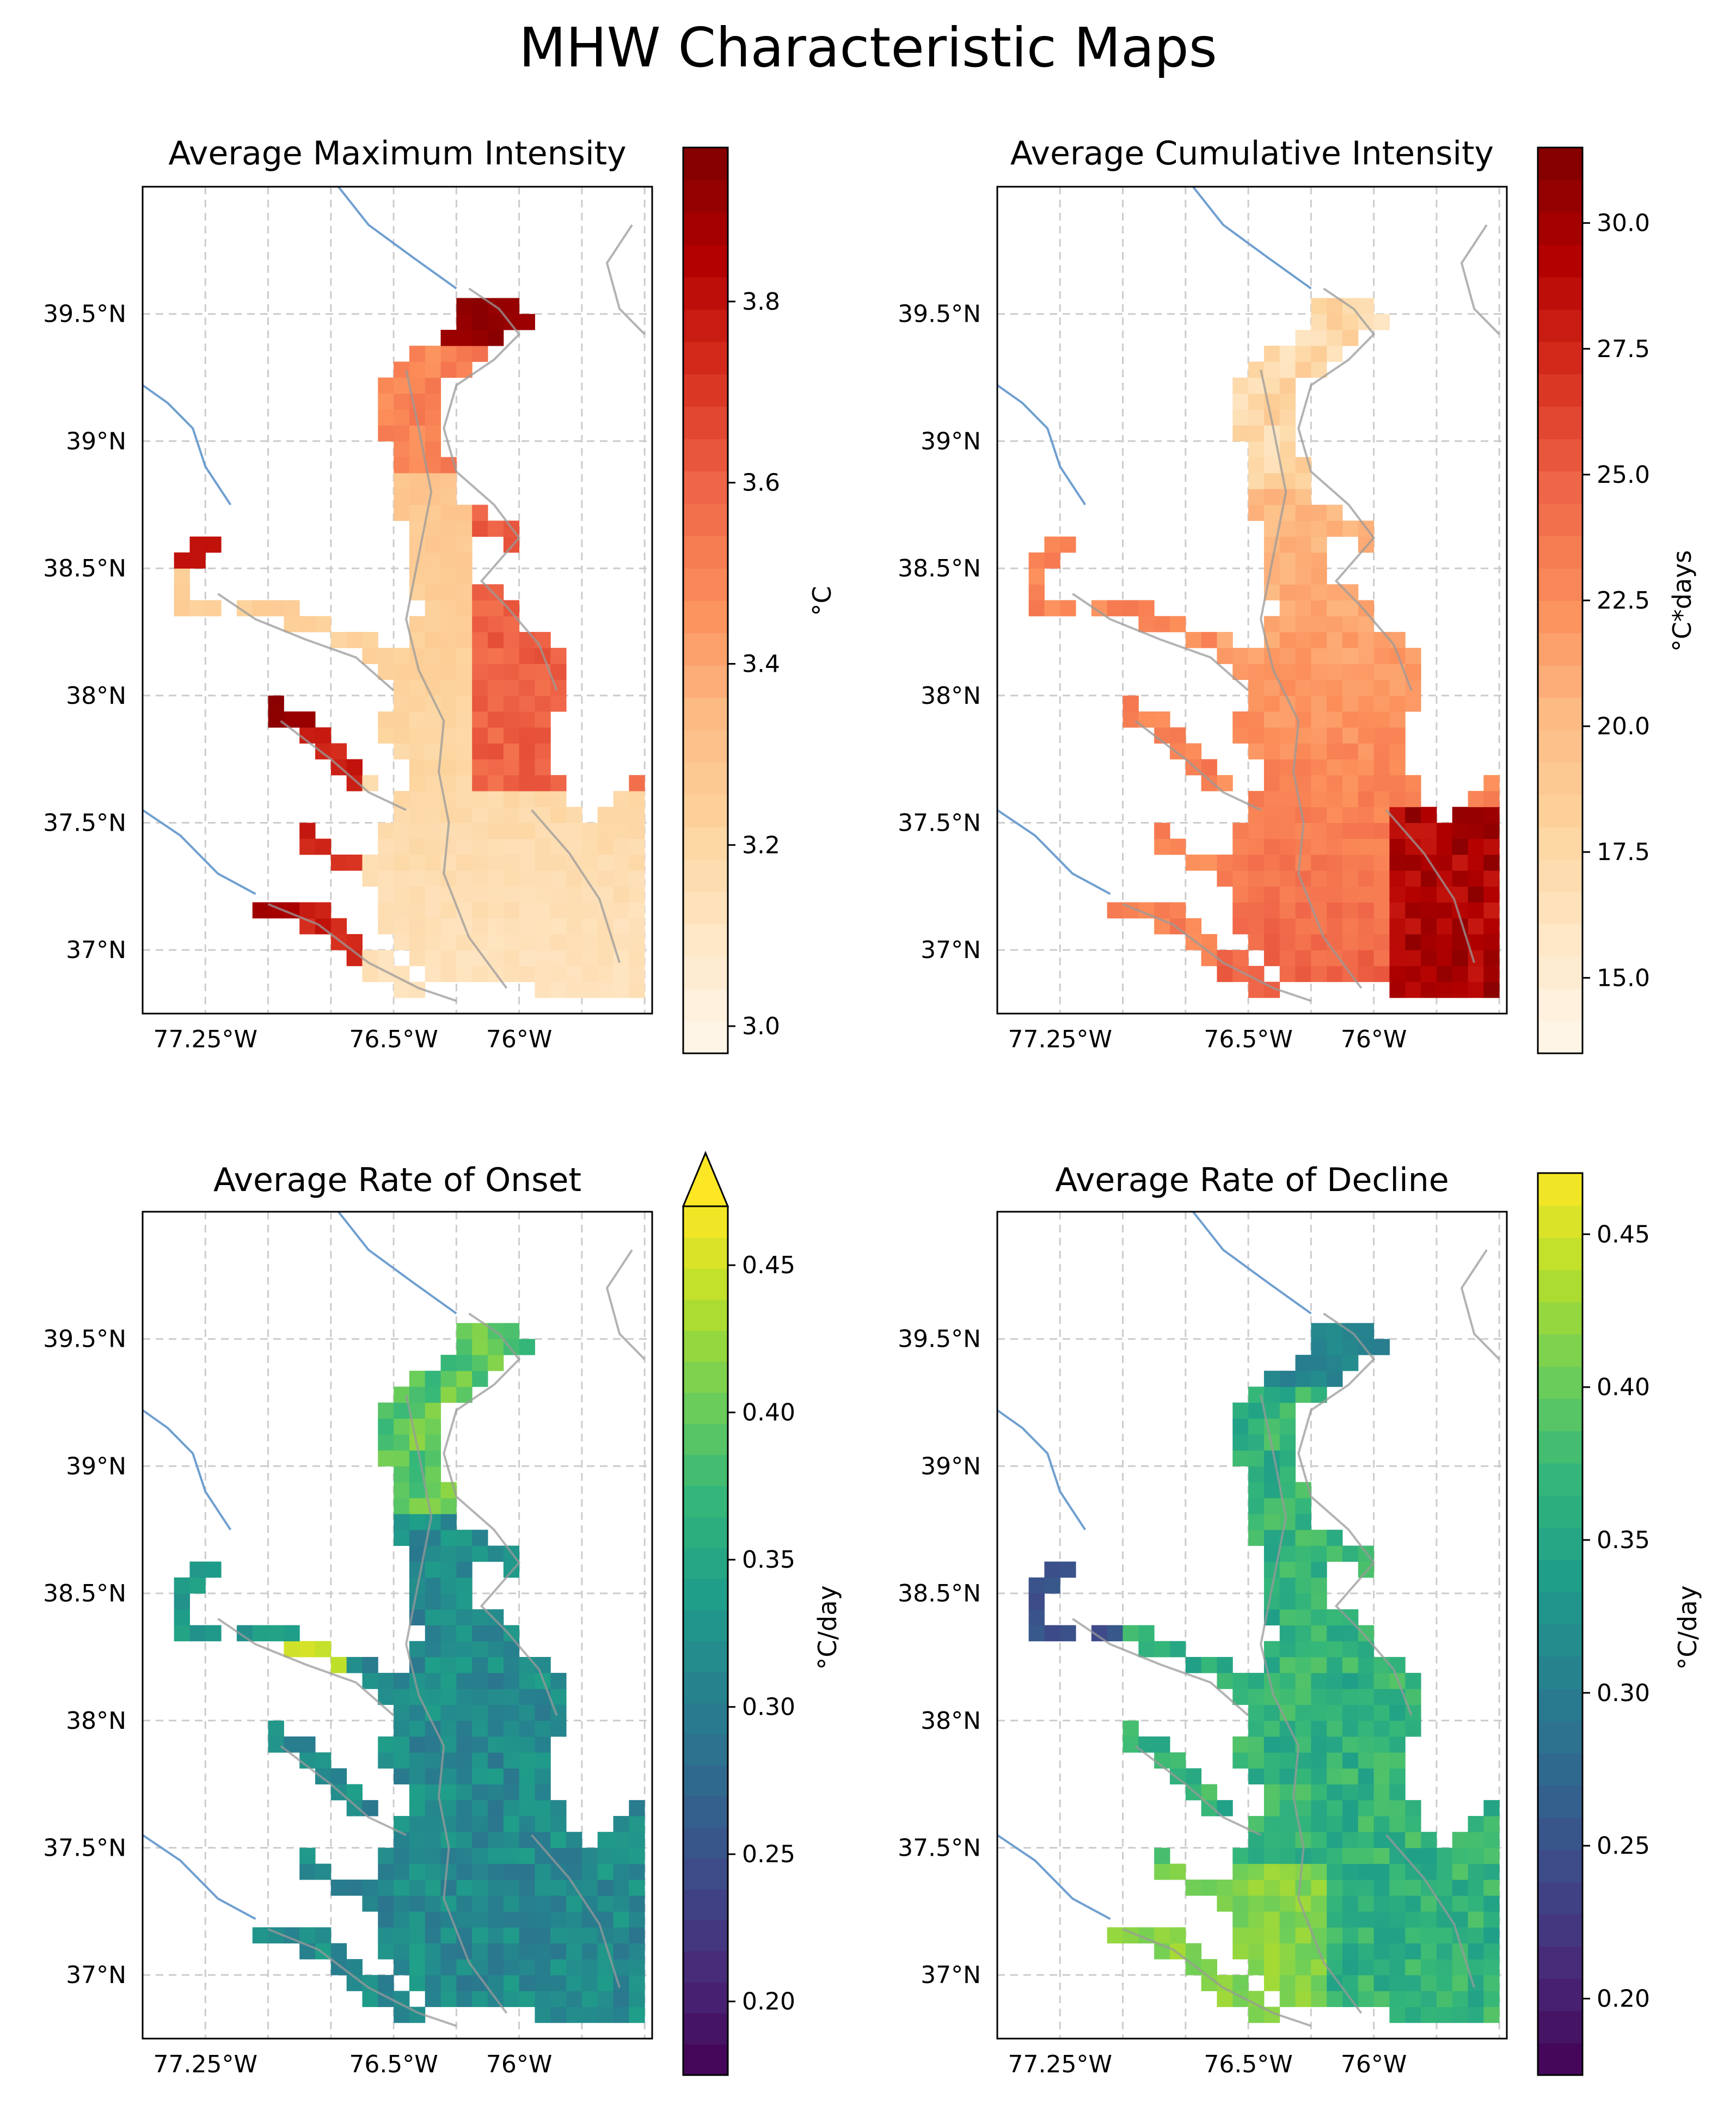 The image size is (1736, 2105). Describe the element at coordinates (1374, 2064) in the screenshot. I see `lon-tick-label: 76°W` at that location.